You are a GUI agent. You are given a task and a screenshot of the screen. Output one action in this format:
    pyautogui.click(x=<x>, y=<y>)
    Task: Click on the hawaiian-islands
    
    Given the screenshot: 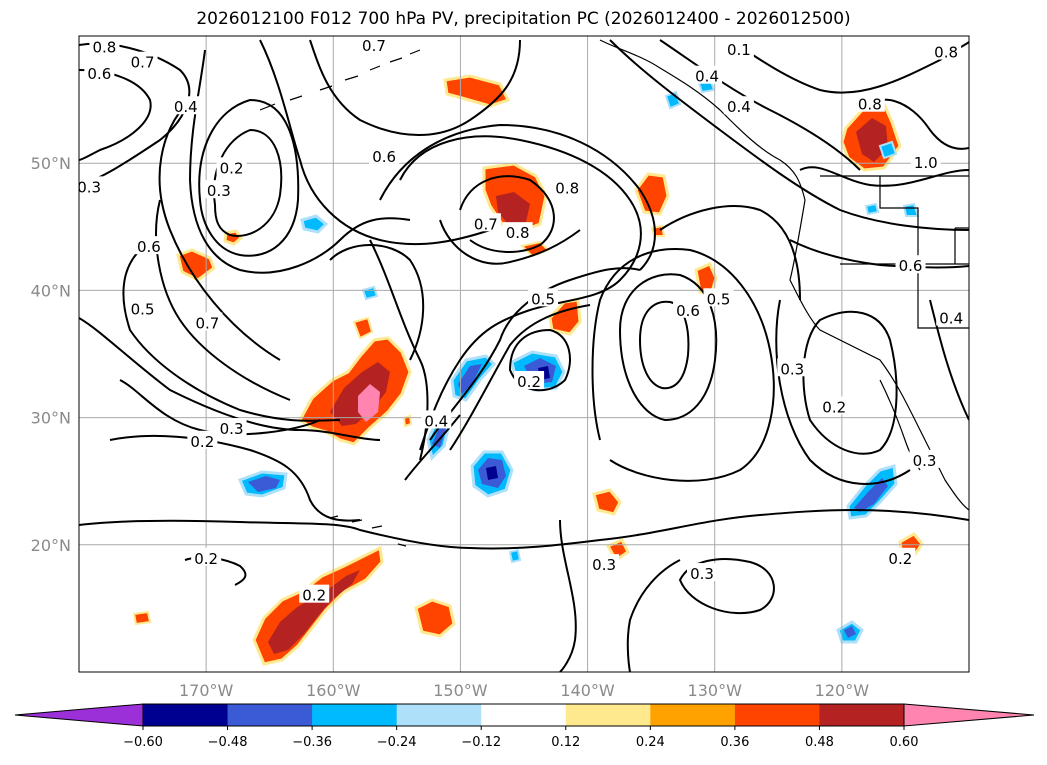 What is the action you would take?
    pyautogui.click(x=368, y=531)
    